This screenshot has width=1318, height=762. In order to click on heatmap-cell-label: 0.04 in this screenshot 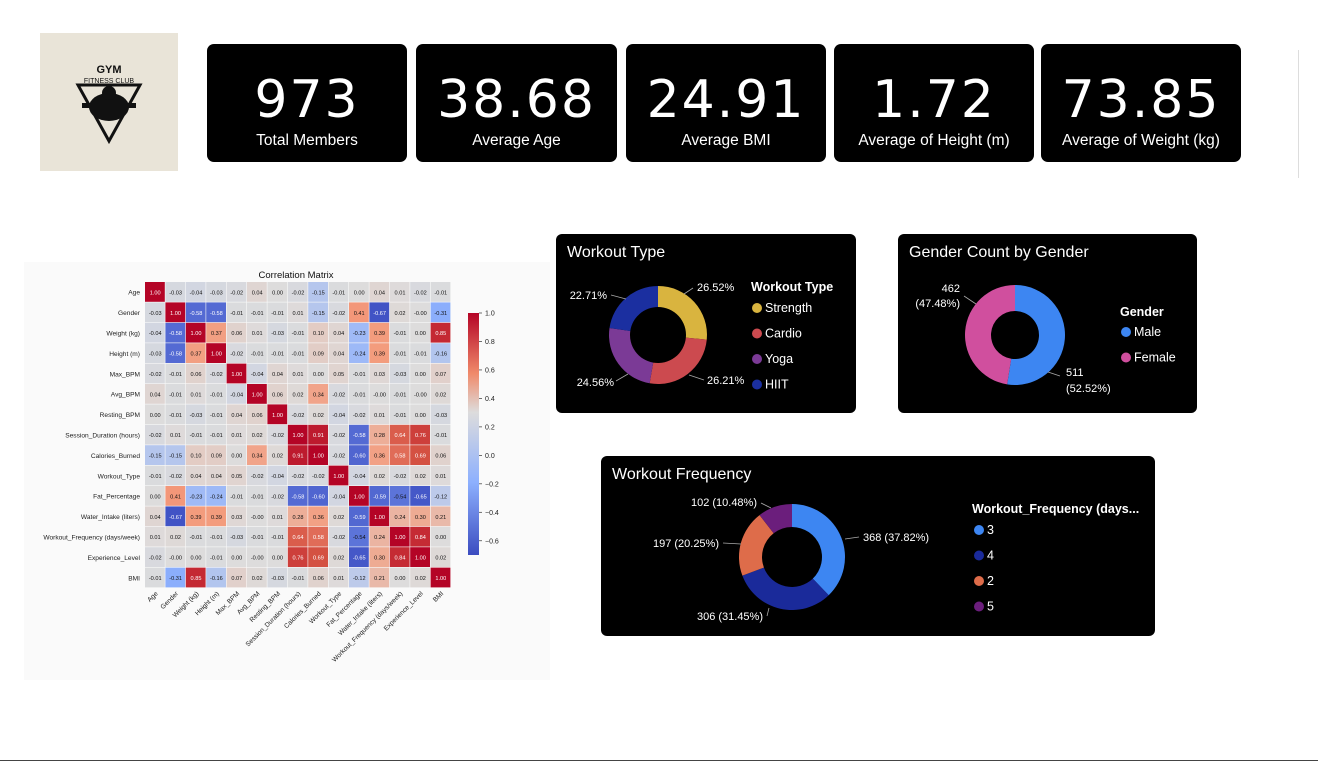, I will do `click(236, 416)`.